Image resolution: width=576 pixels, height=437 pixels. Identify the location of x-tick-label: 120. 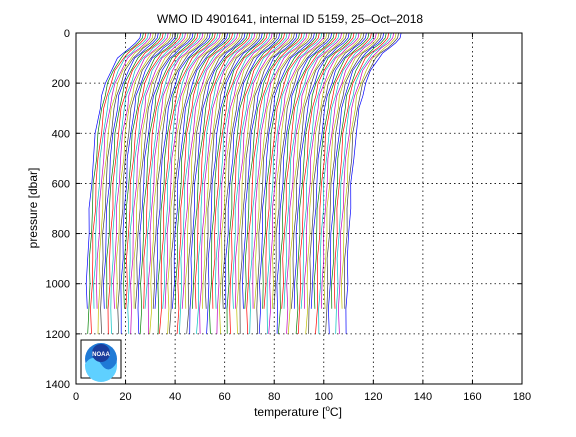
(373, 397).